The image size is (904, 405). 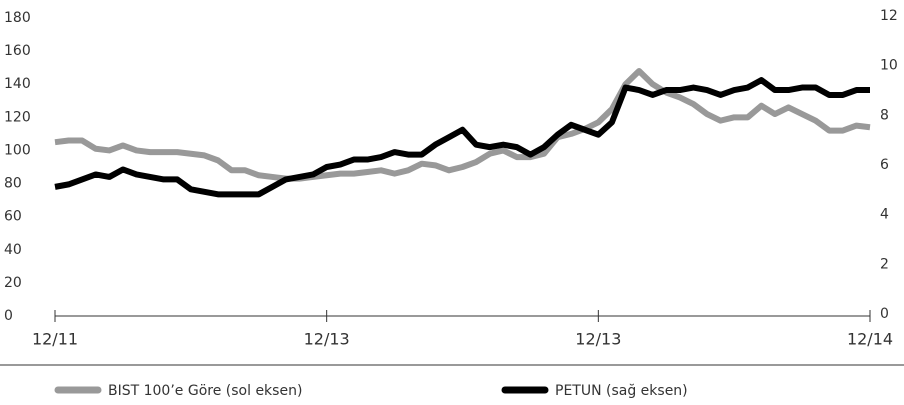 I want to click on y-tick-label: 60, so click(x=13, y=217).